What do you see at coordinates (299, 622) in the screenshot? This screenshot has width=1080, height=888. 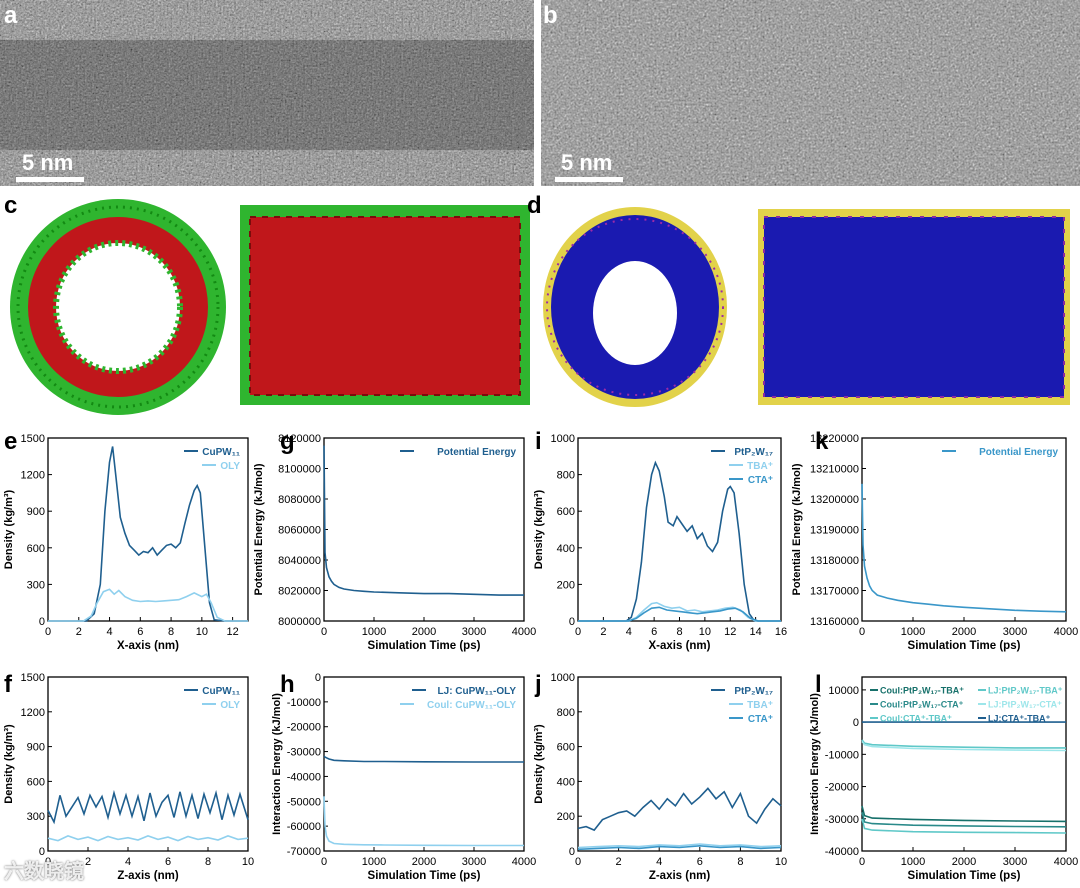 I see `y-tick-label: 8000000` at bounding box center [299, 622].